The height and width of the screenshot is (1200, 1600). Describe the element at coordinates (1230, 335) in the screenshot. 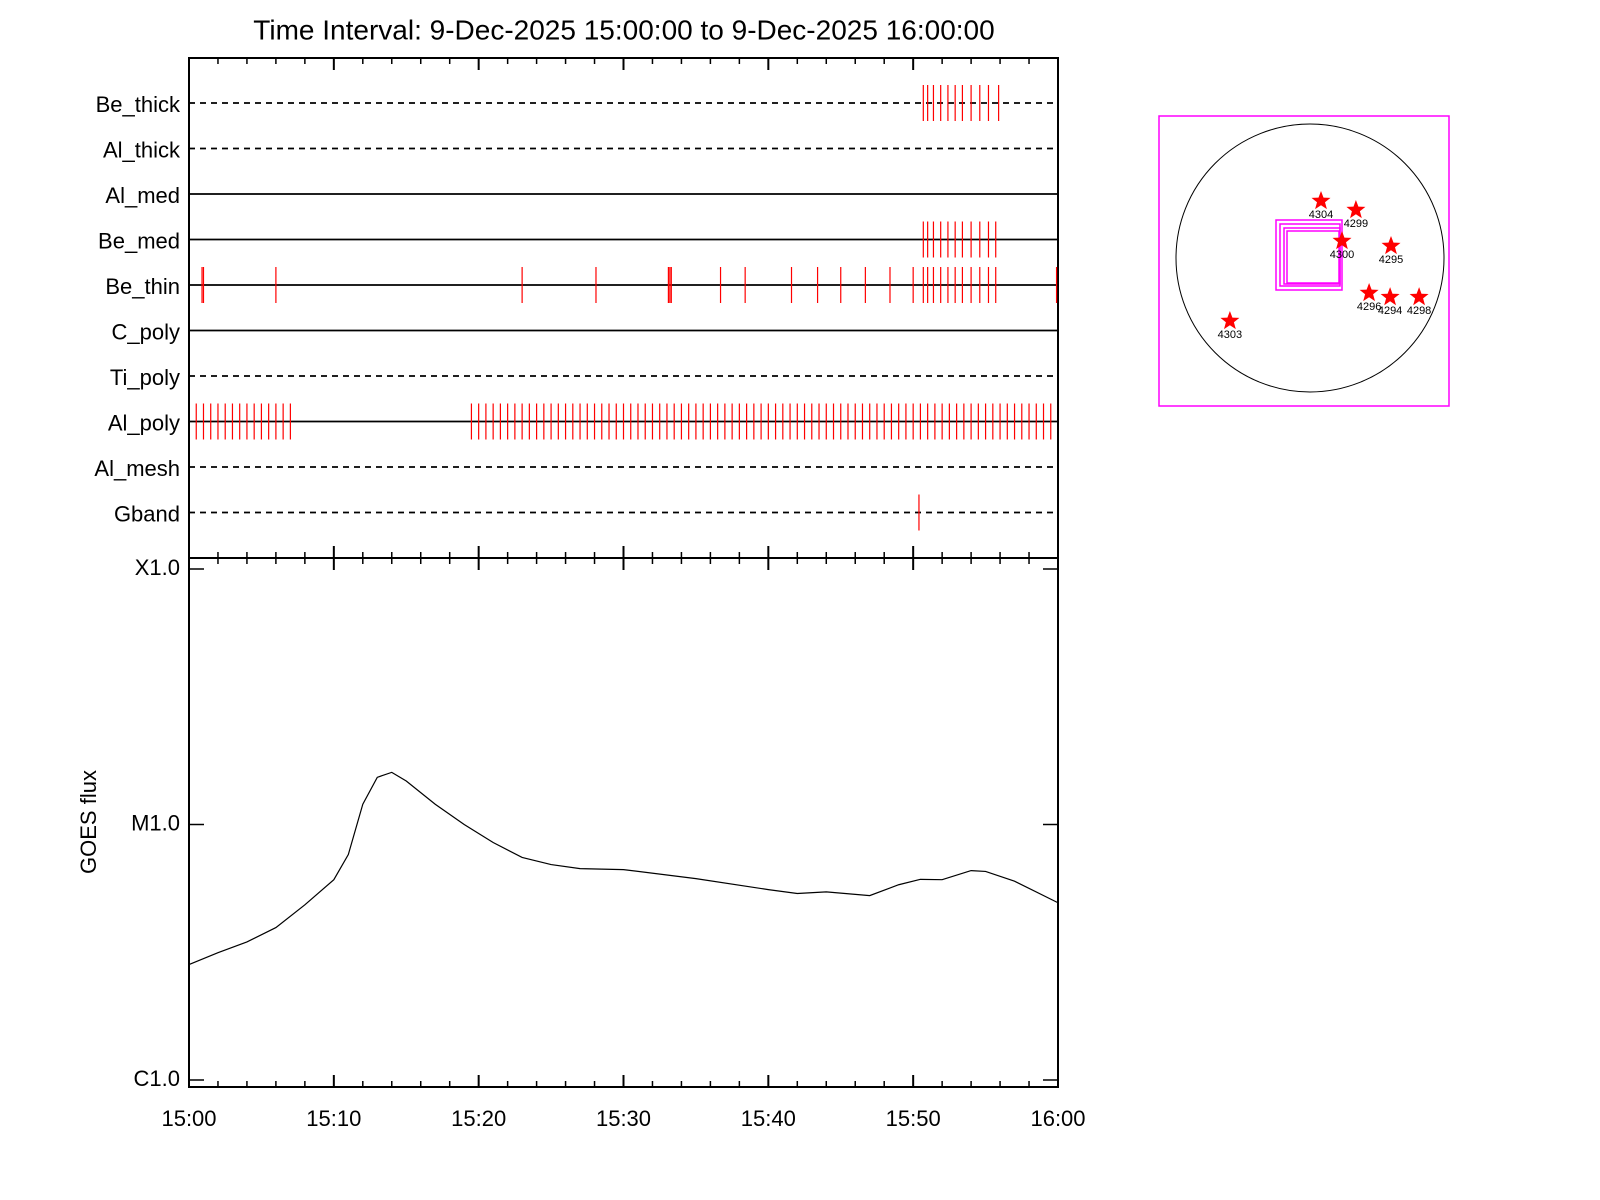

I see `region-label: 4303` at that location.